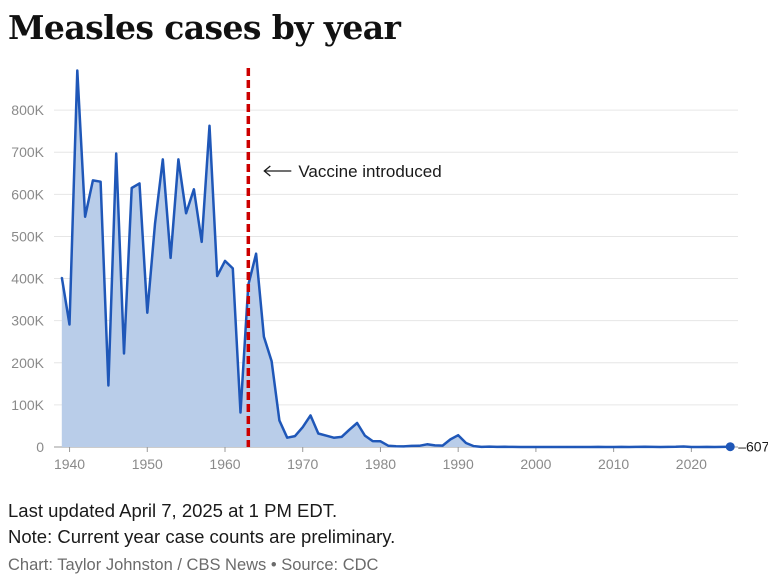 The width and height of the screenshot is (768, 583). I want to click on x-tick-label: 1990, so click(458, 464).